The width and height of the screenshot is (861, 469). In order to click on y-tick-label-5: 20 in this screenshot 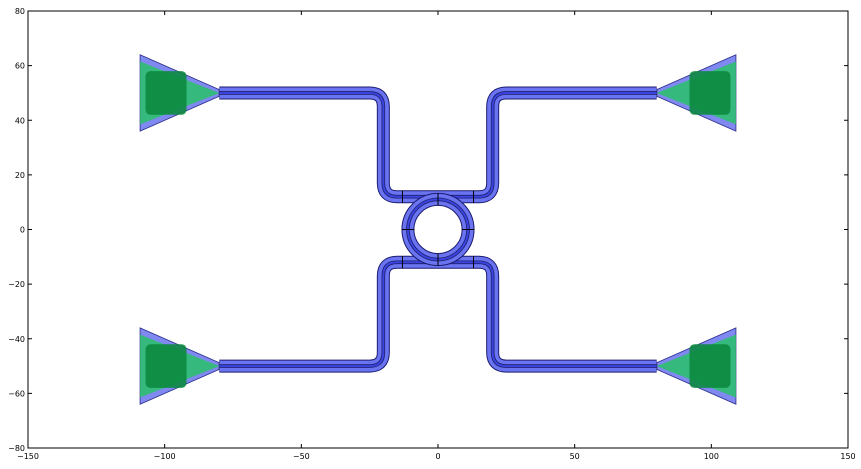, I will do `click(20, 175)`.